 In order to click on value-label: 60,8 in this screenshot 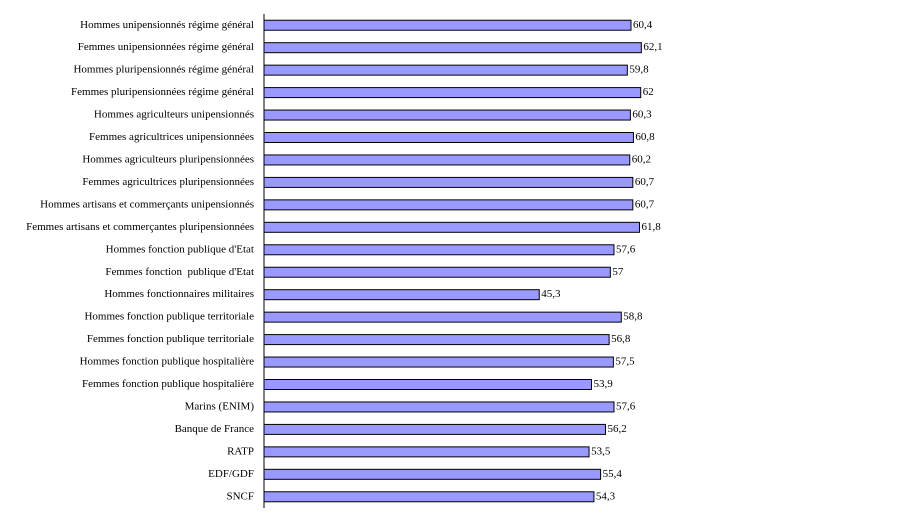, I will do `click(645, 137)`.